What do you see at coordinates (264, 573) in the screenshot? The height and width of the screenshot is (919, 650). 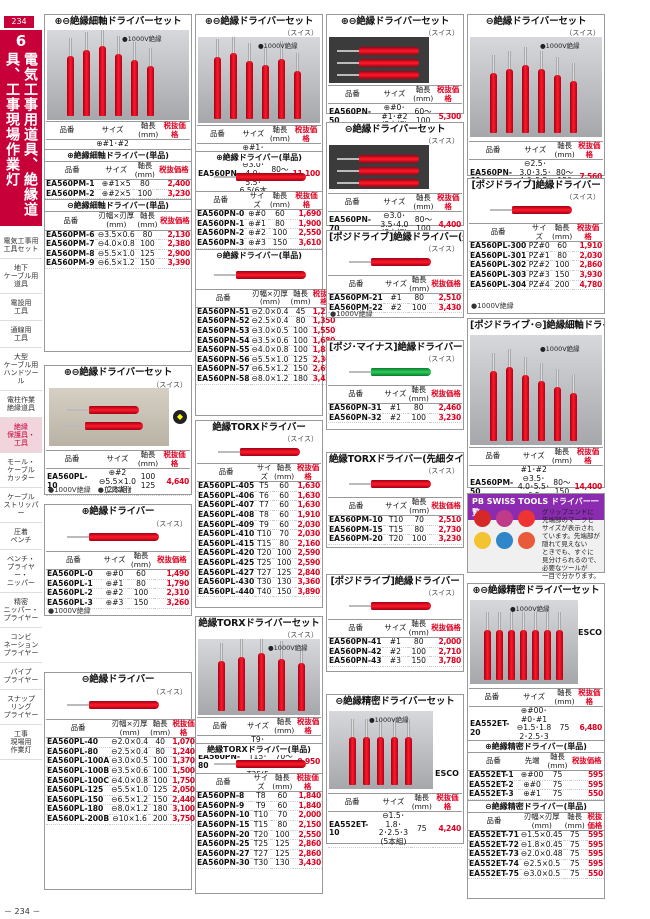 I see `size-value: T27` at bounding box center [264, 573].